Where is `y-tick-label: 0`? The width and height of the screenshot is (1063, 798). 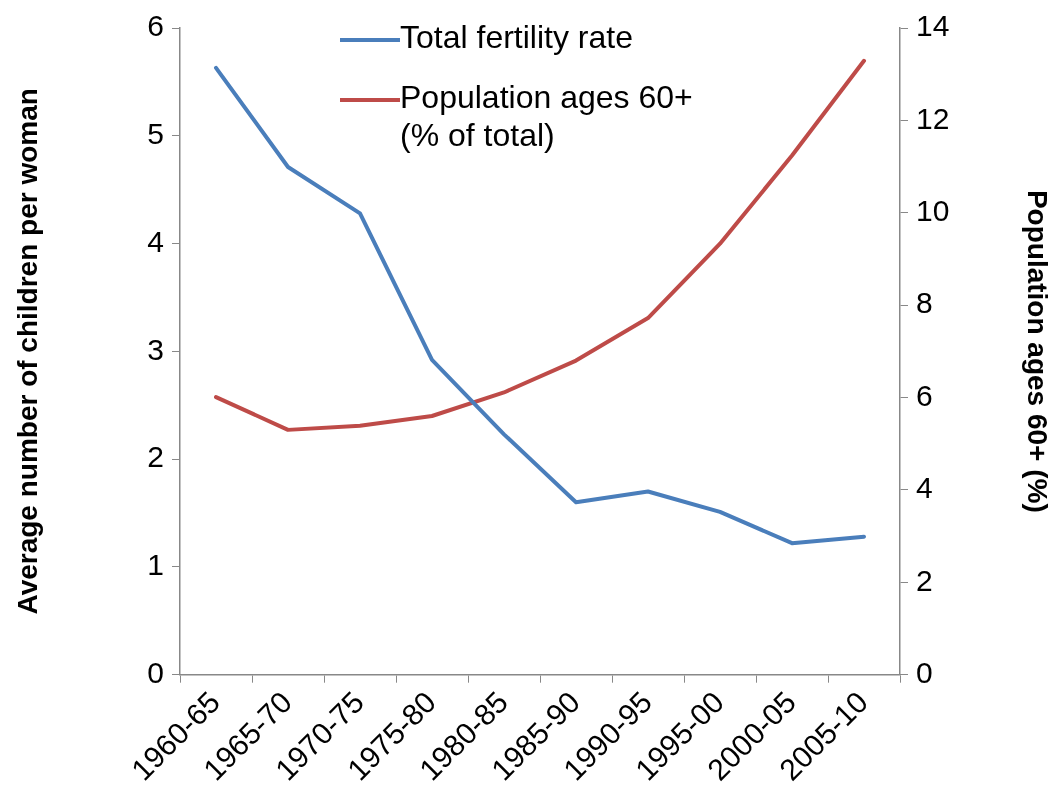 y-tick-label: 0 is located at coordinates (155, 672).